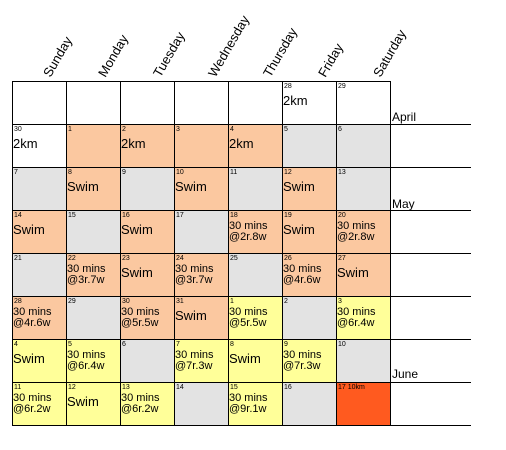 Image resolution: width=506 pixels, height=450 pixels. I want to click on day-cell: 4 Swim, so click(39, 361).